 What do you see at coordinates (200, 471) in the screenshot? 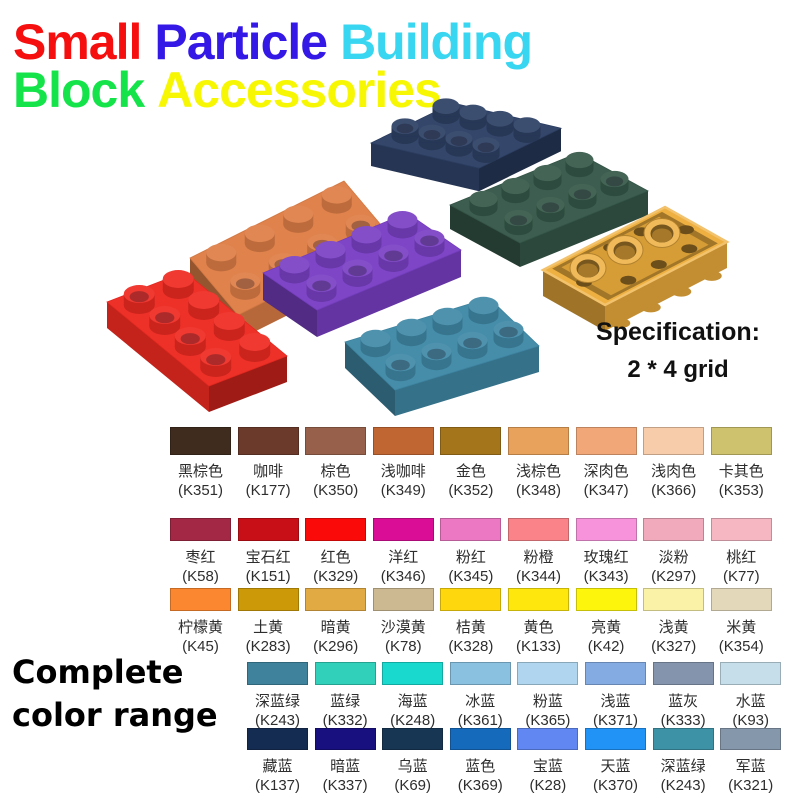
I see `color-name: 黑棕色` at bounding box center [200, 471].